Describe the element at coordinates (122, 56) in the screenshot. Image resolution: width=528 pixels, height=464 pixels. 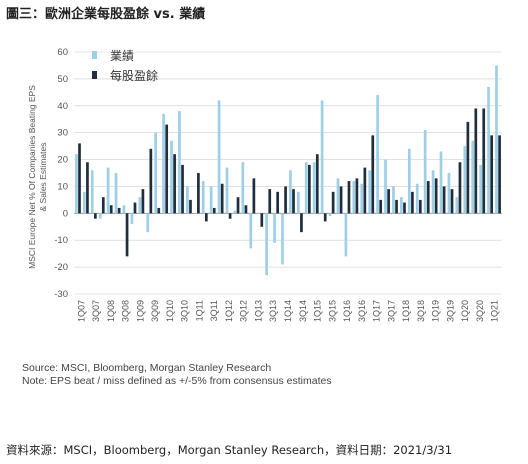
I see `legend-label: 業績` at that location.